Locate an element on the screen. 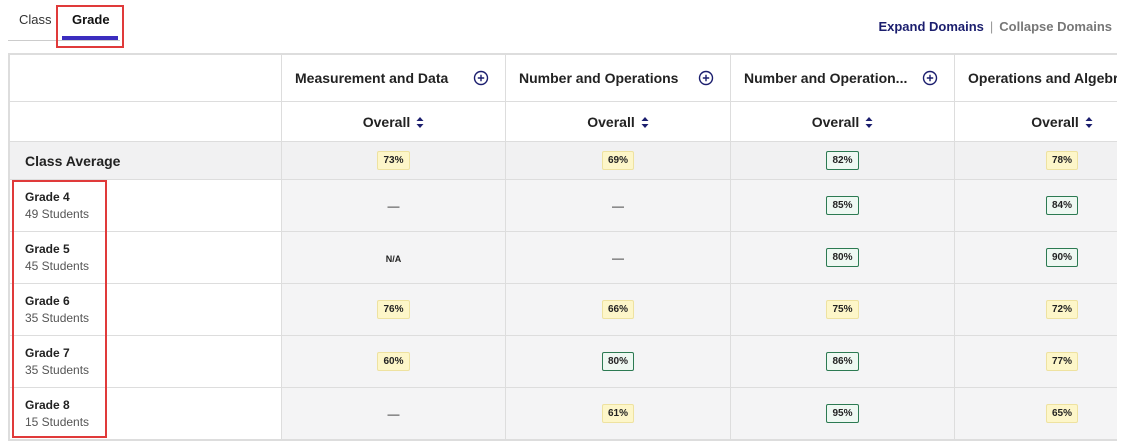 The height and width of the screenshot is (441, 1125). score-cell: 77% is located at coordinates (1035, 361).